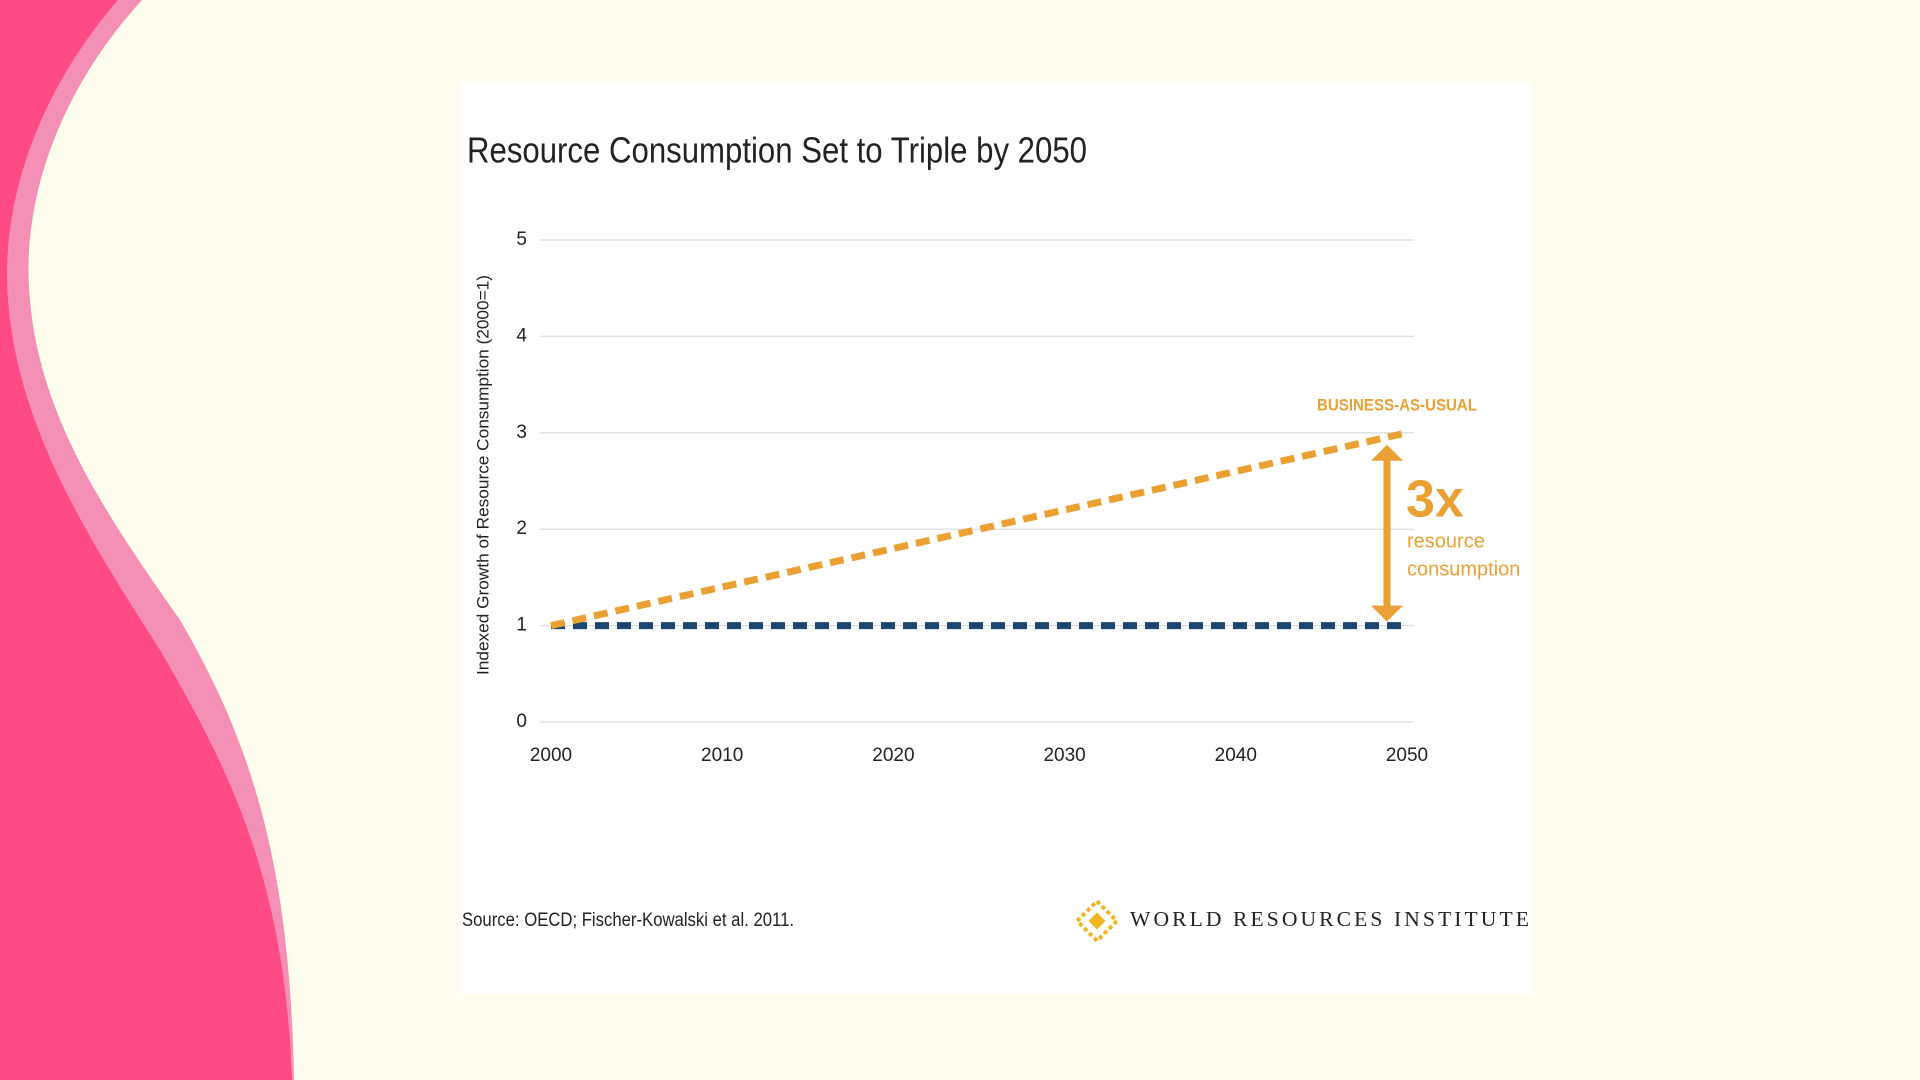  Describe the element at coordinates (521, 432) in the screenshot. I see `y-tick-label: 3` at that location.